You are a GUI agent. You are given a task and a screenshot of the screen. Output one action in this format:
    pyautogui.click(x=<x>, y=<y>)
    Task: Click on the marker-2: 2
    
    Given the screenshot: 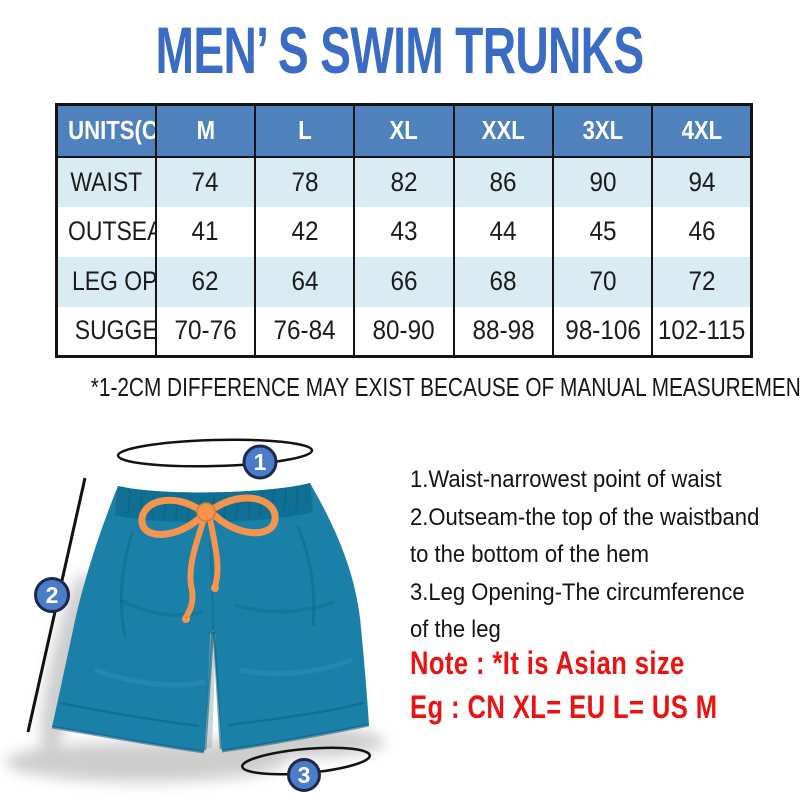 What is the action you would take?
    pyautogui.click(x=52, y=595)
    